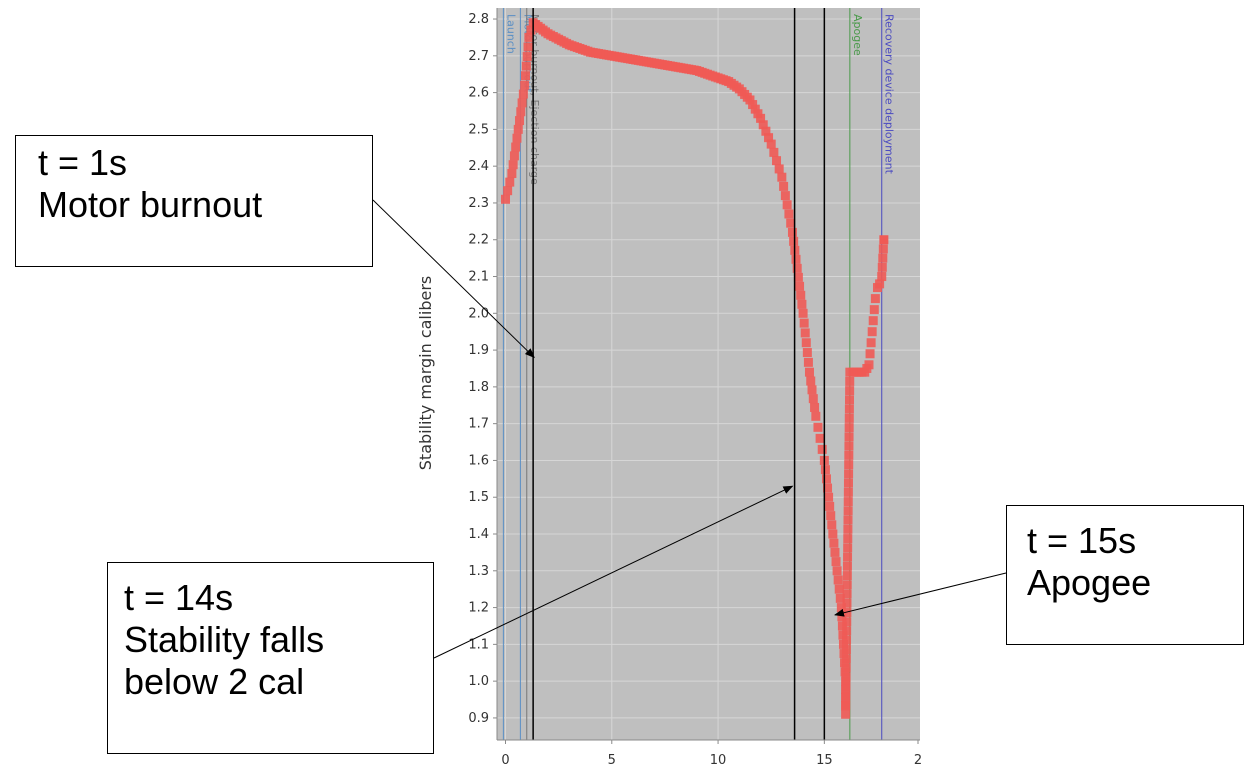 This screenshot has height=778, width=1255. I want to click on event-label: Launch, so click(510, 34).